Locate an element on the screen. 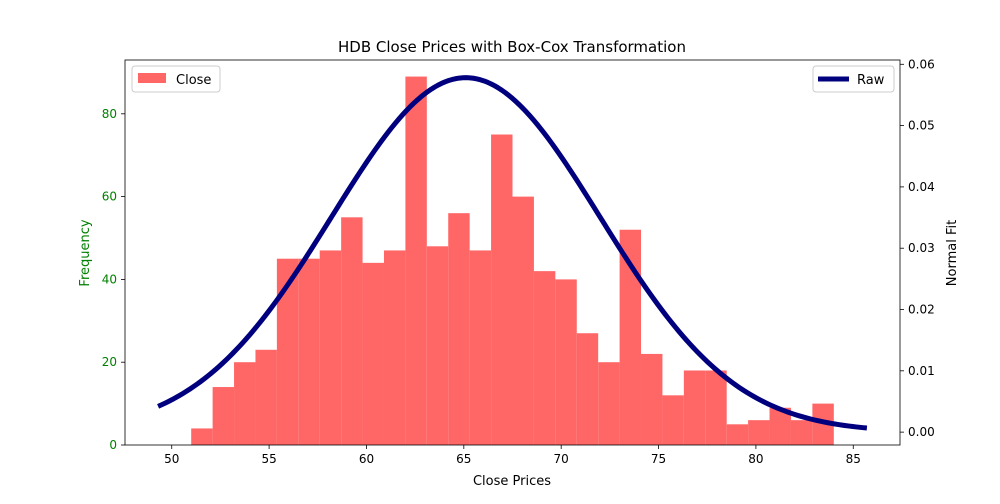  y2-tick-label: 0.00 is located at coordinates (921, 432).